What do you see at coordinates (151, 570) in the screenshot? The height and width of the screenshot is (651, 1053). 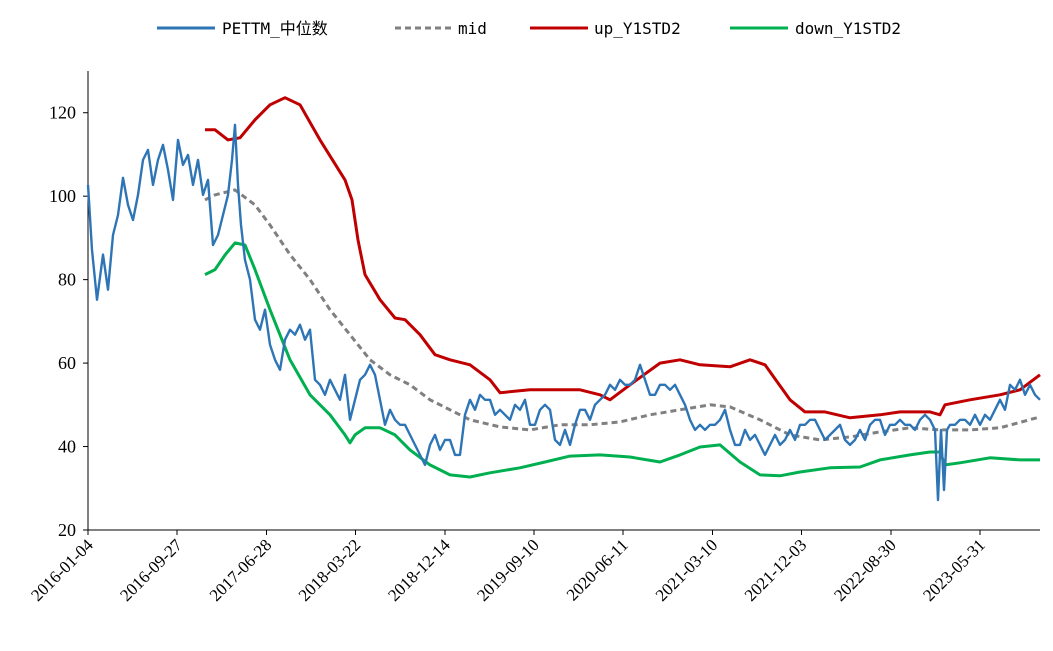 I see `x-tick-label: 2016-09-27` at bounding box center [151, 570].